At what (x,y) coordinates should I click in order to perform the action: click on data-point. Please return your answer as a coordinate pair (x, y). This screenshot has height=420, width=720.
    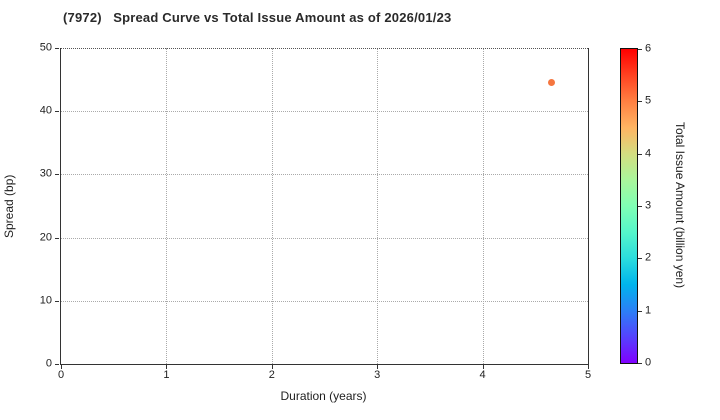
    Looking at the image, I should click on (551, 83).